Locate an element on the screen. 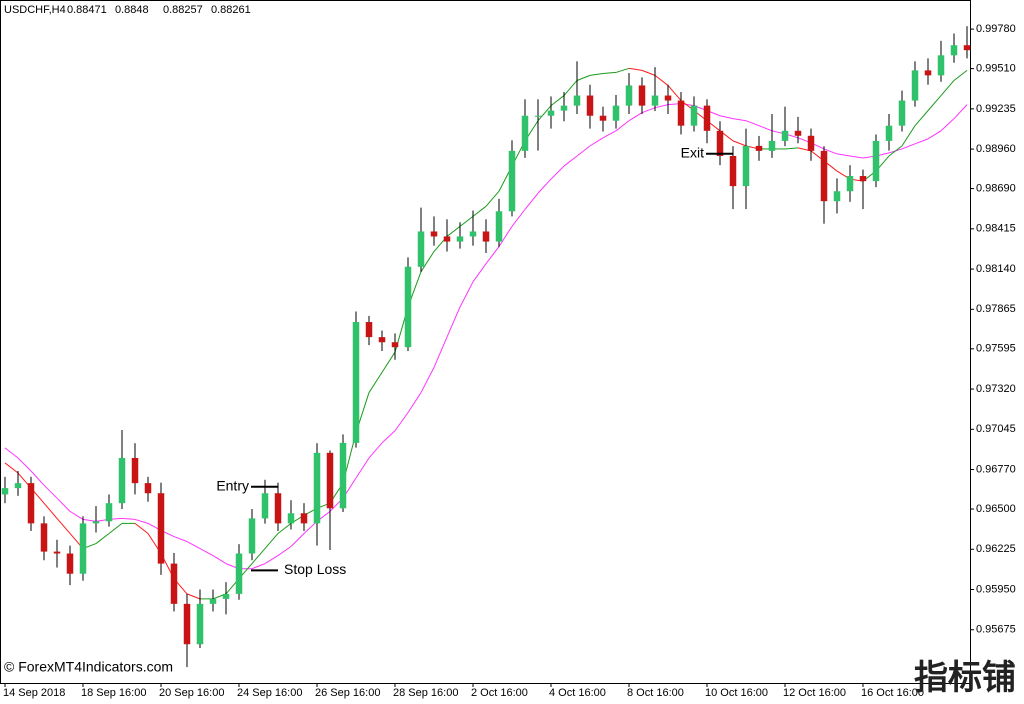 The image size is (1024, 704). y-tick-label: 0.96770 is located at coordinates (996, 469).